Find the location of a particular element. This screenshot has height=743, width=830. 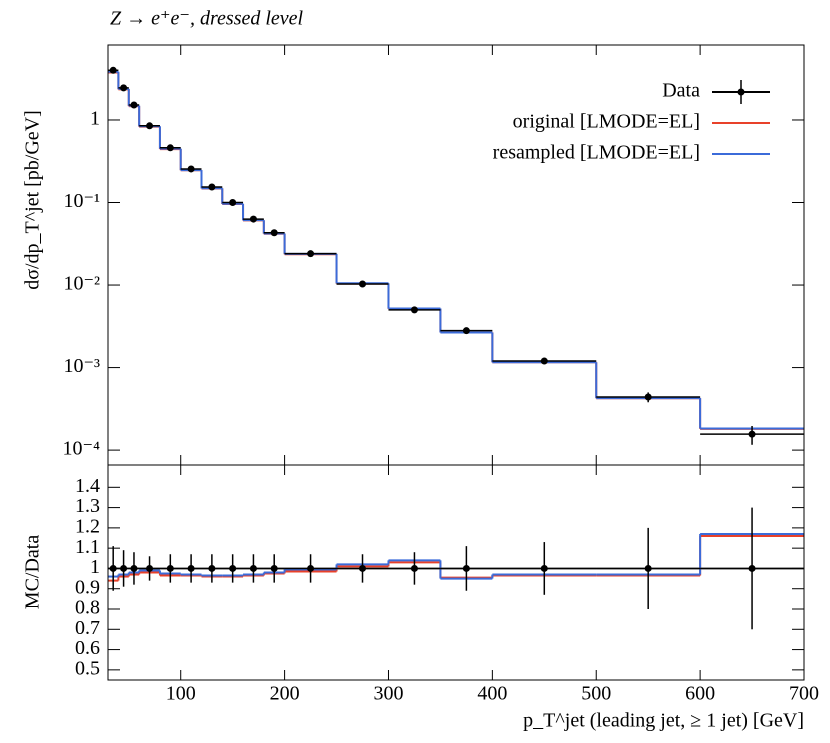

y-tick-label: 0.7 is located at coordinates (87, 628).